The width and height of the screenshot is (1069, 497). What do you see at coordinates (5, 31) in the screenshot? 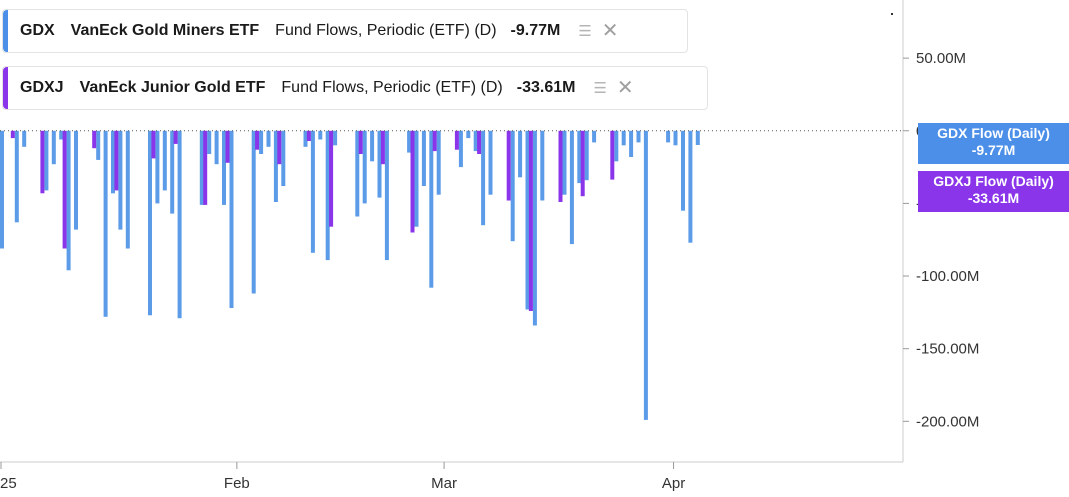
I see `legend-gdx-swatch` at bounding box center [5, 31].